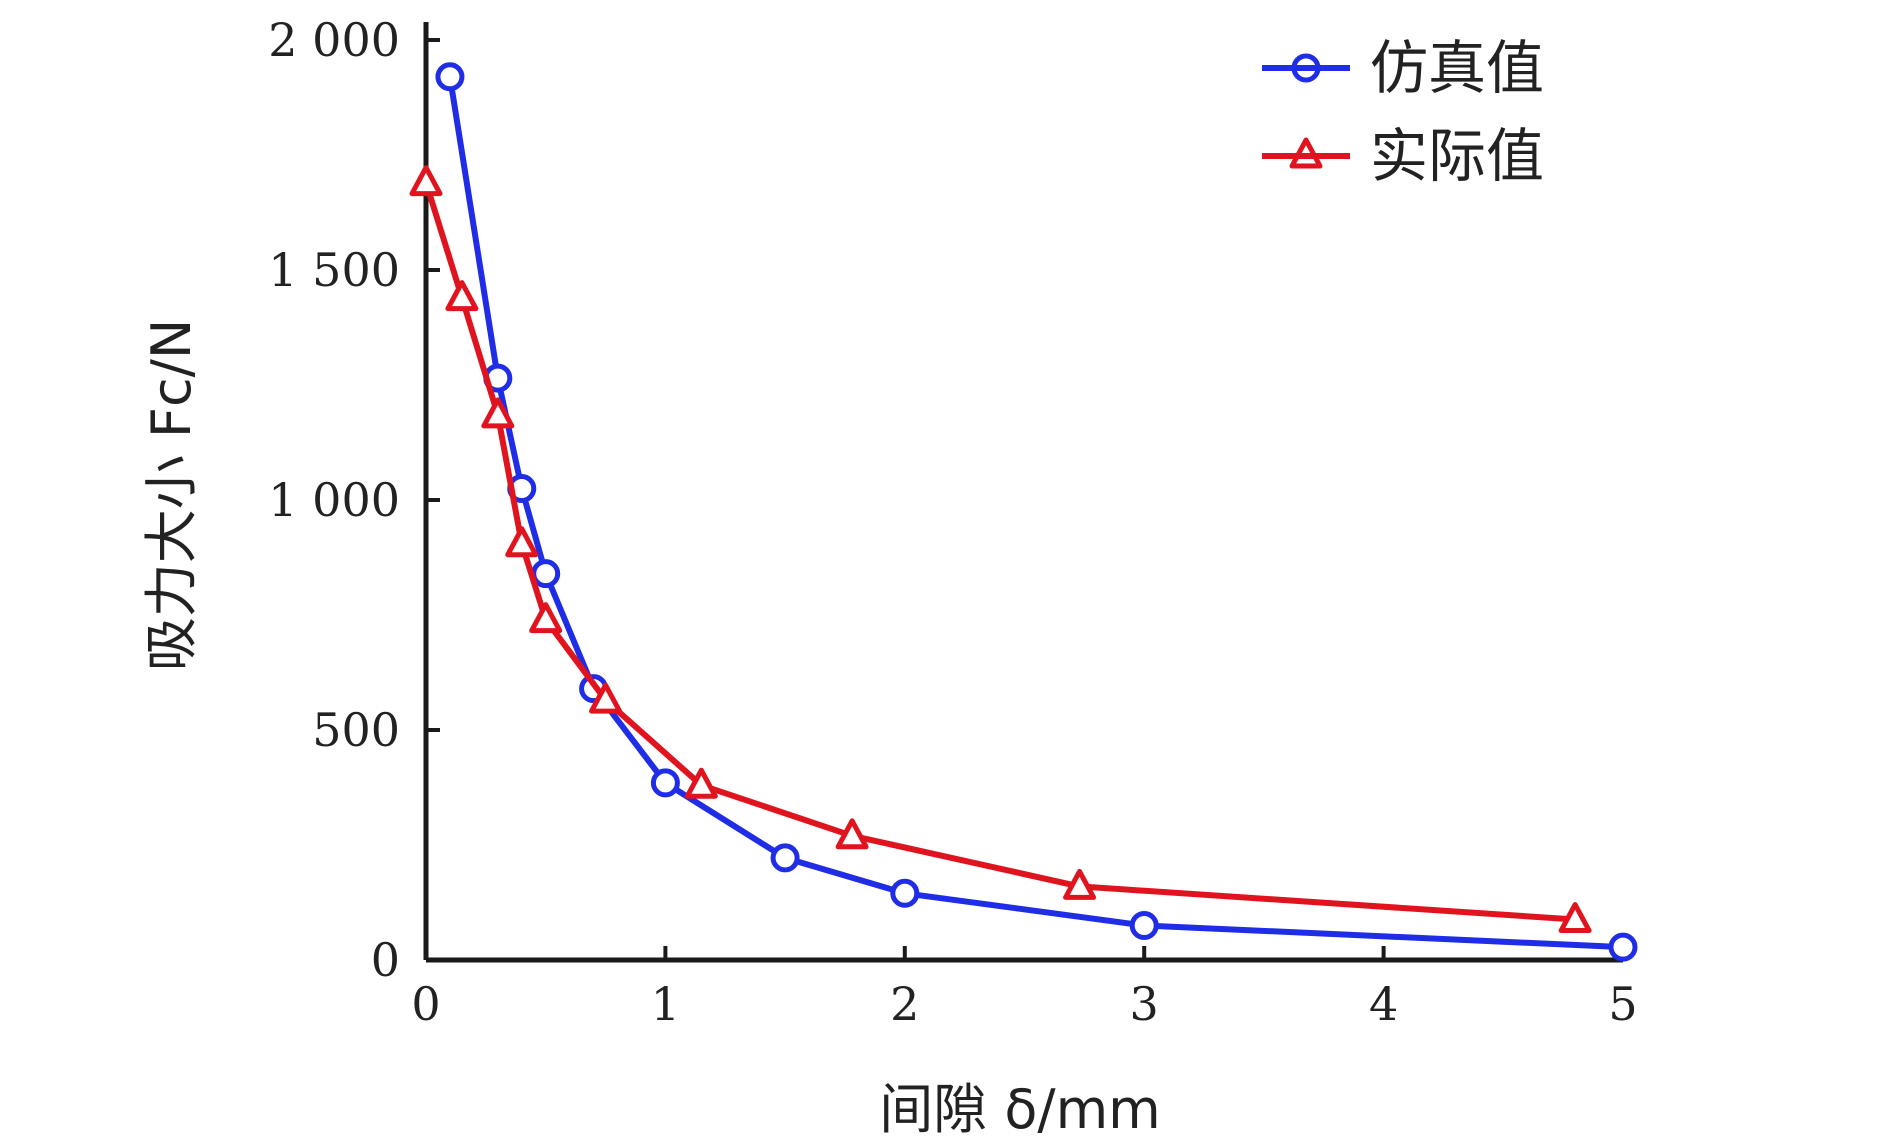 Image resolution: width=1890 pixels, height=1143 pixels. What do you see at coordinates (334, 40) in the screenshot?
I see `y-tick-label: 2 000` at bounding box center [334, 40].